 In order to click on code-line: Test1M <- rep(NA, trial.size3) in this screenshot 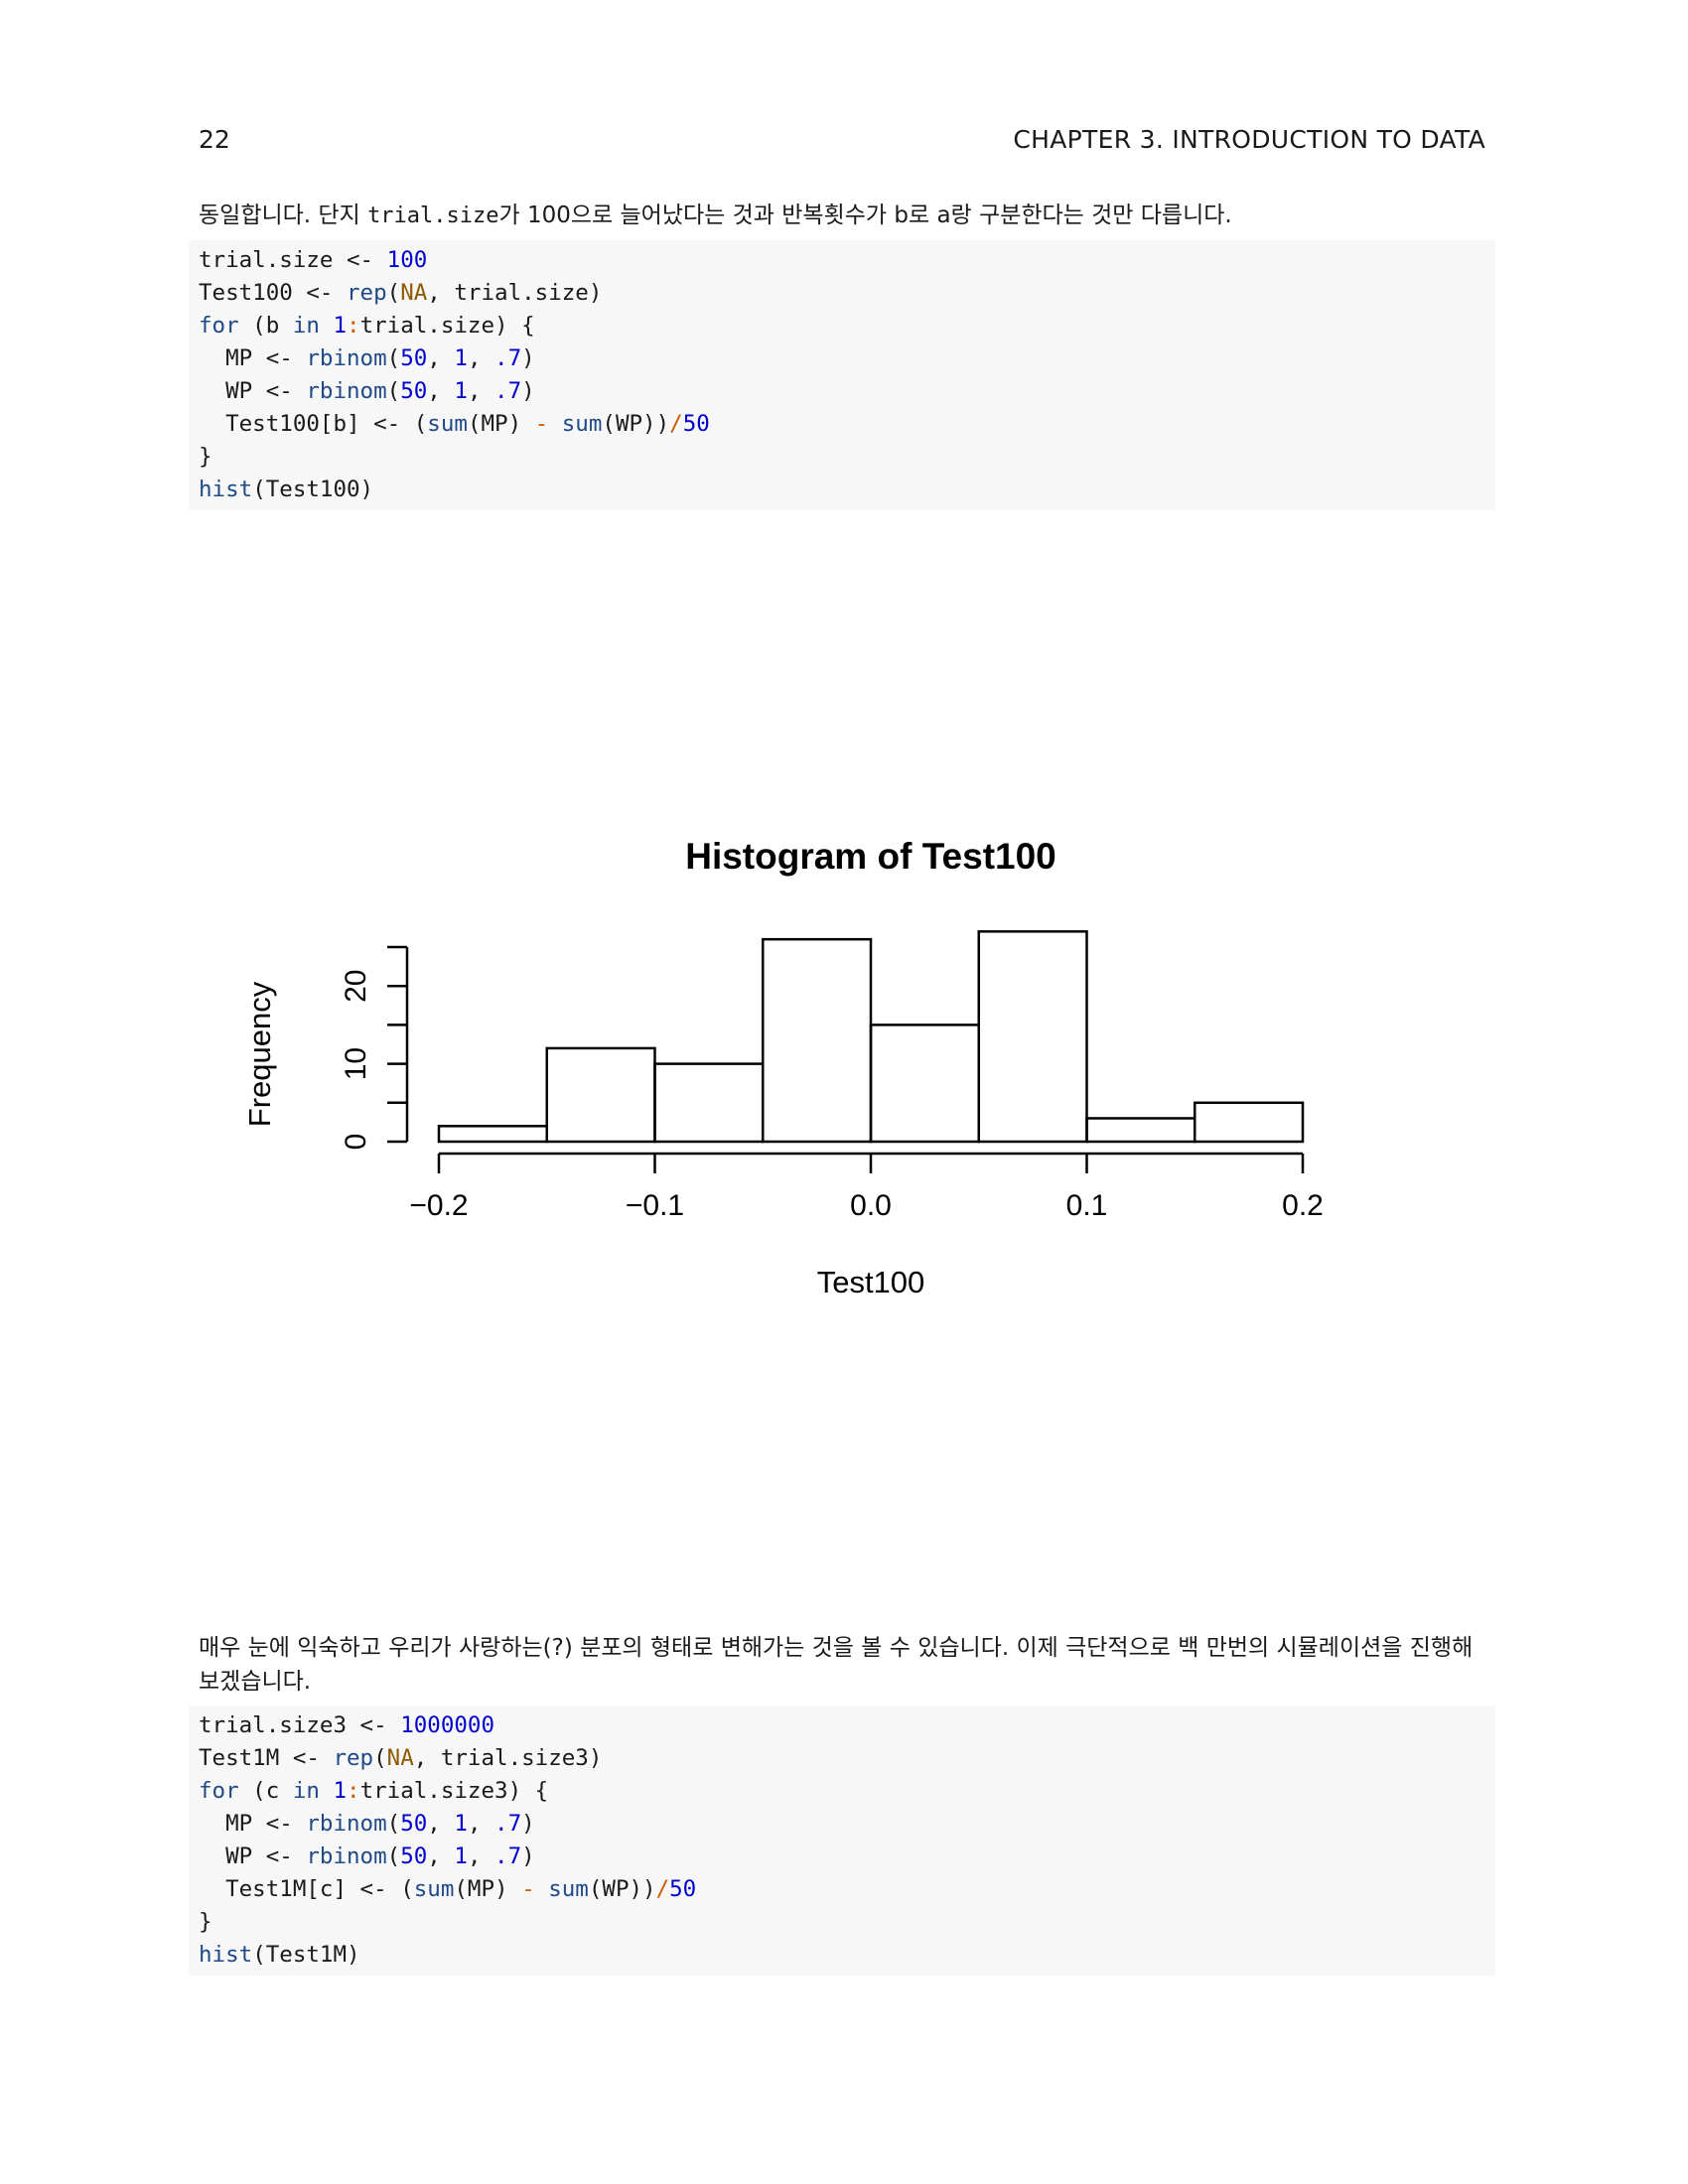, I will do `click(842, 1758)`.